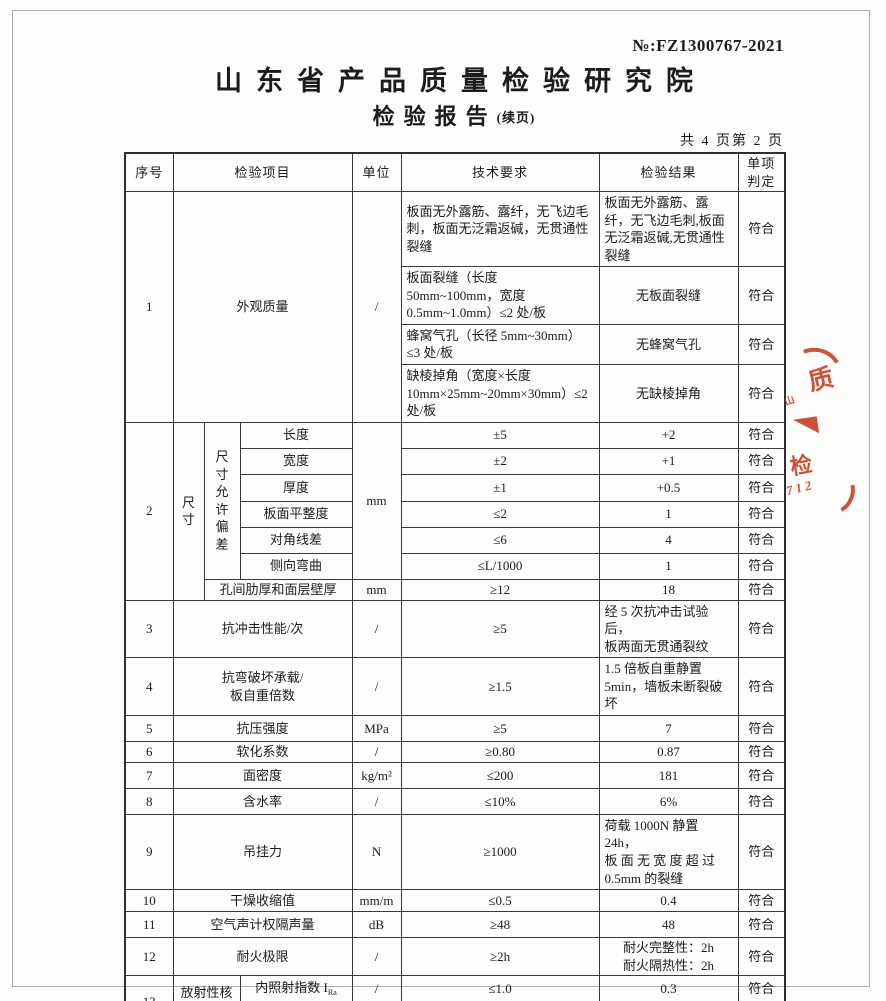 This screenshot has height=1001, width=886. What do you see at coordinates (455, 925) in the screenshot?
I see `table-row: 11 空气声计权隔声量 dB ≥48 48 符合` at bounding box center [455, 925].